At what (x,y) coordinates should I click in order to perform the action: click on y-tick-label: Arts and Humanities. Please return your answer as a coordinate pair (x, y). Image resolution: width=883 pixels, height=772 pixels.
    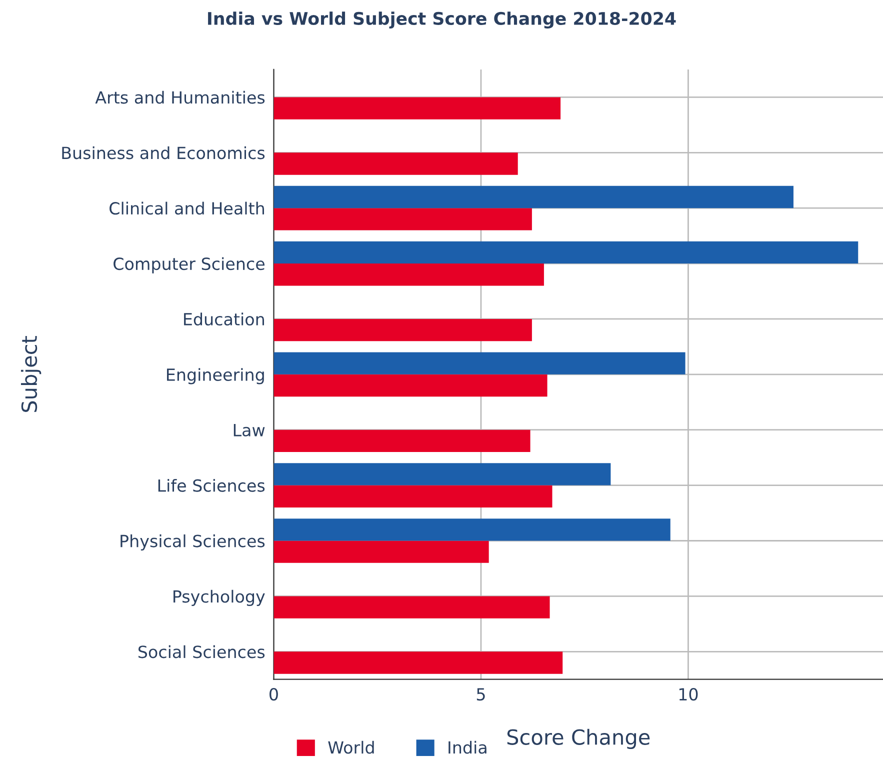
    Looking at the image, I should click on (180, 97).